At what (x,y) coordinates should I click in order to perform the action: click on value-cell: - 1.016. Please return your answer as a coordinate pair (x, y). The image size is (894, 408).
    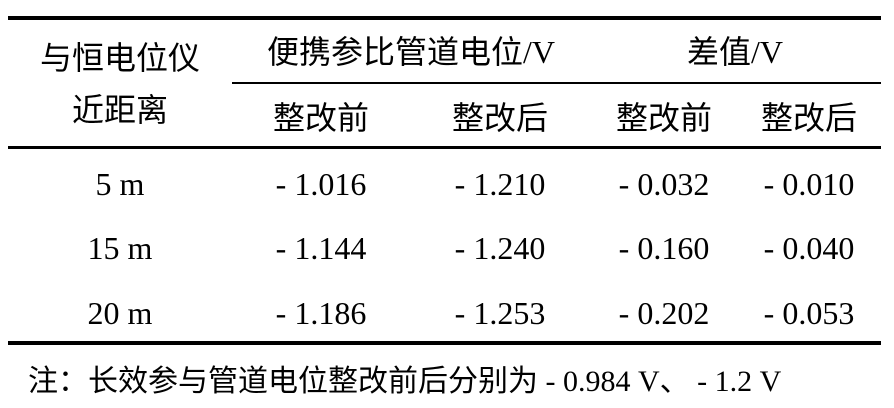
    Looking at the image, I should click on (321, 184).